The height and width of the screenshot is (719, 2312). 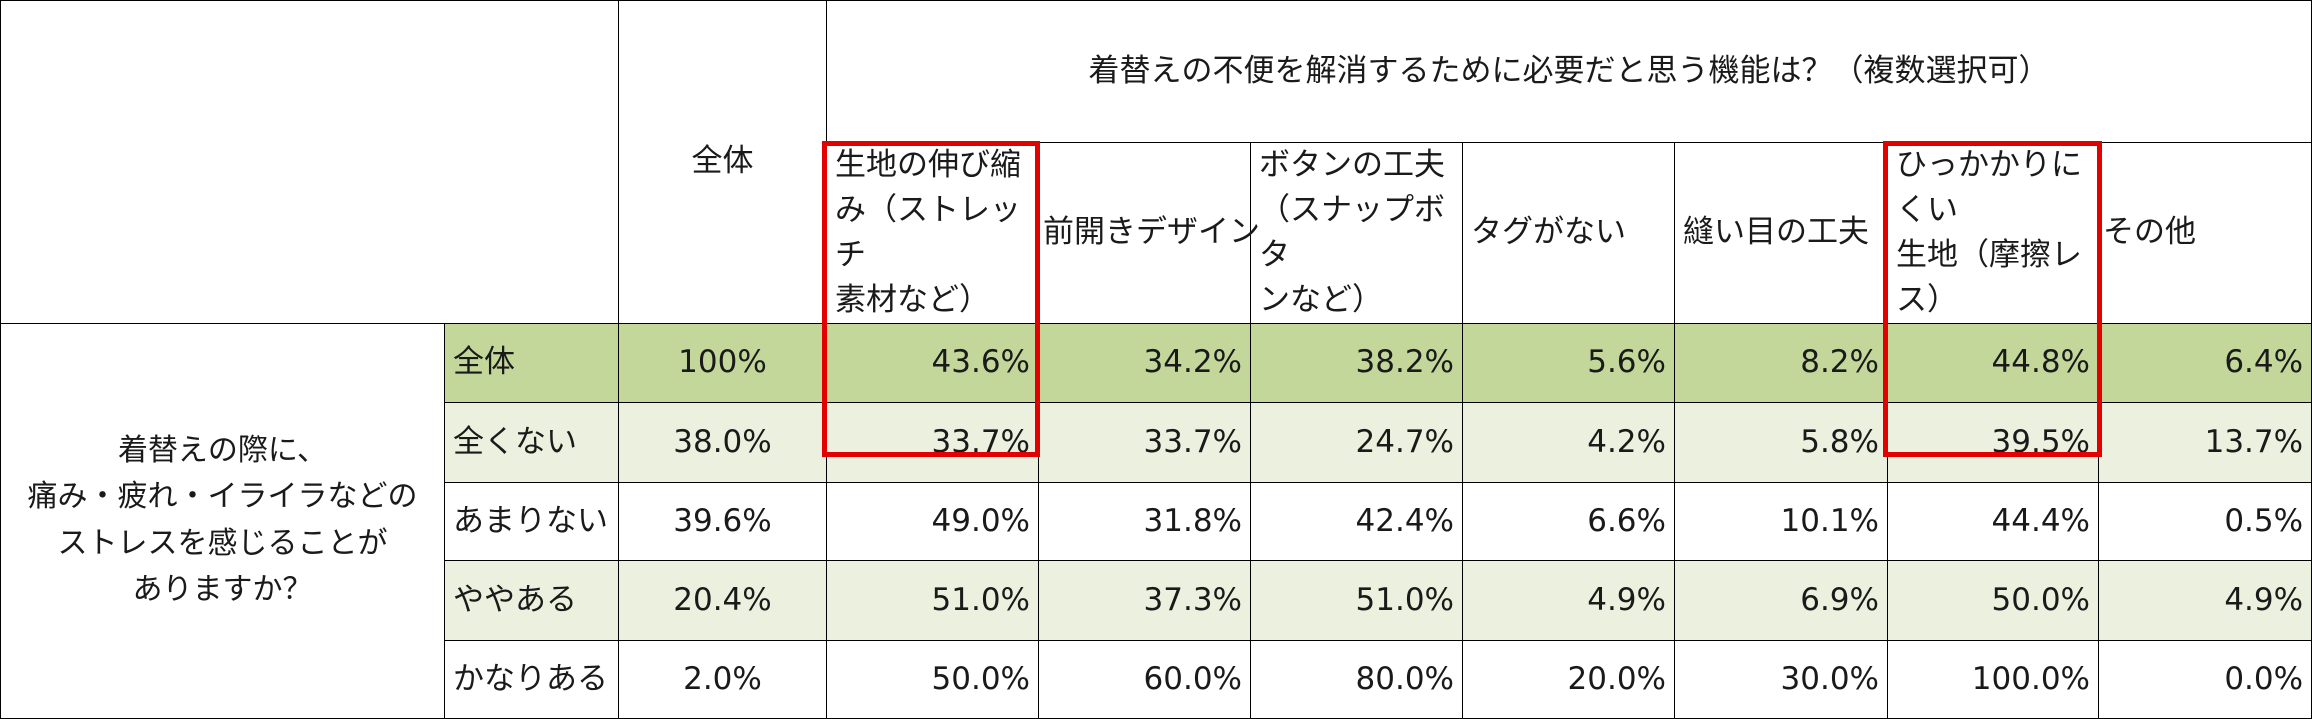 What do you see at coordinates (1356, 362) in the screenshot?
I see `cell-button: 38.2%` at bounding box center [1356, 362].